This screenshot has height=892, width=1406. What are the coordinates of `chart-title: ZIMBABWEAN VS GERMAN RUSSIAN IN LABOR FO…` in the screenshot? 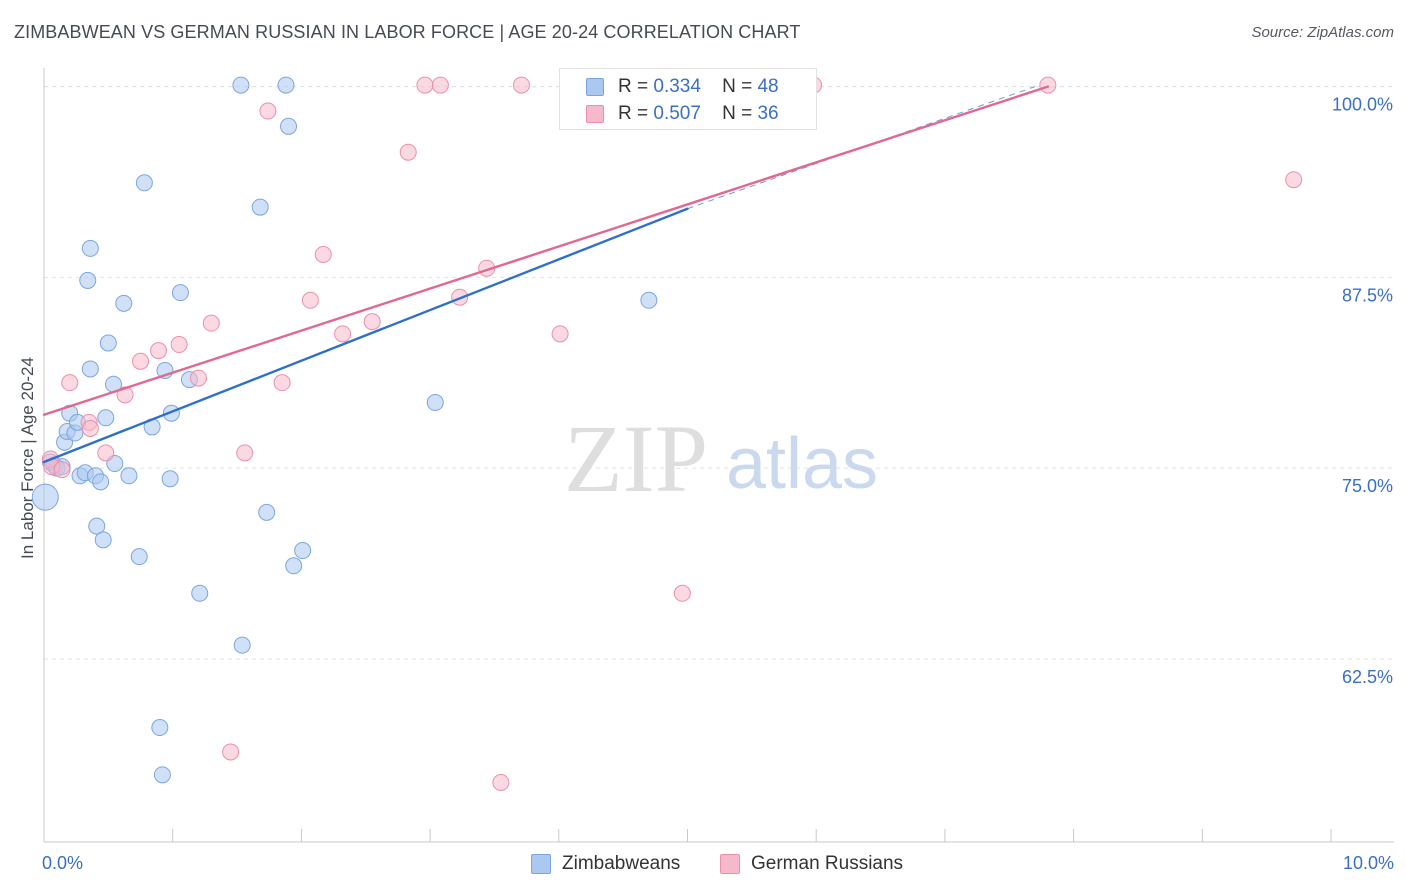 It's located at (407, 32).